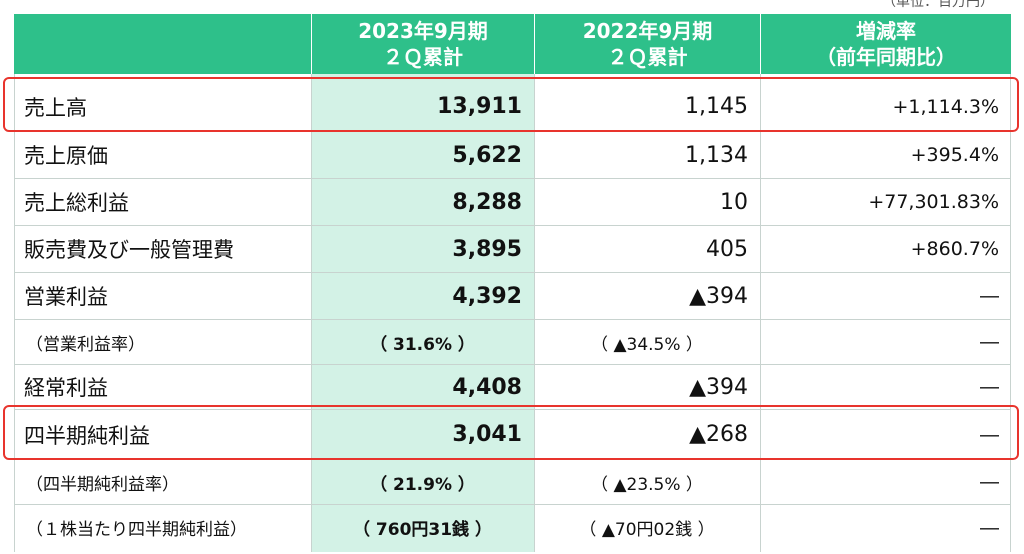 This screenshot has height=554, width=1024. Describe the element at coordinates (129, 250) in the screenshot. I see `row-label: 販売費及び一般管理費` at that location.